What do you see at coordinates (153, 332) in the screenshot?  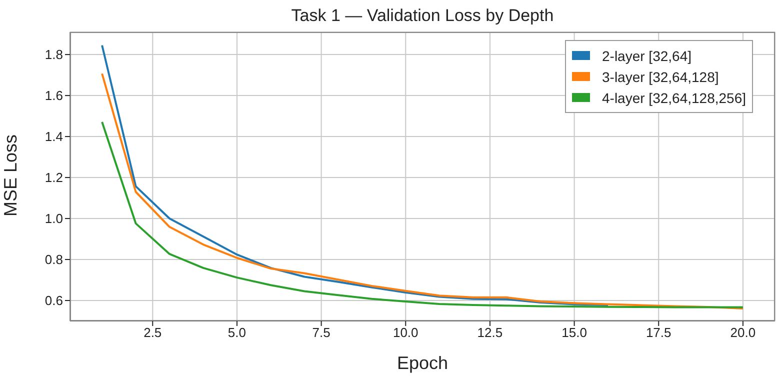 I see `x-tick-label: 2.5` at bounding box center [153, 332].